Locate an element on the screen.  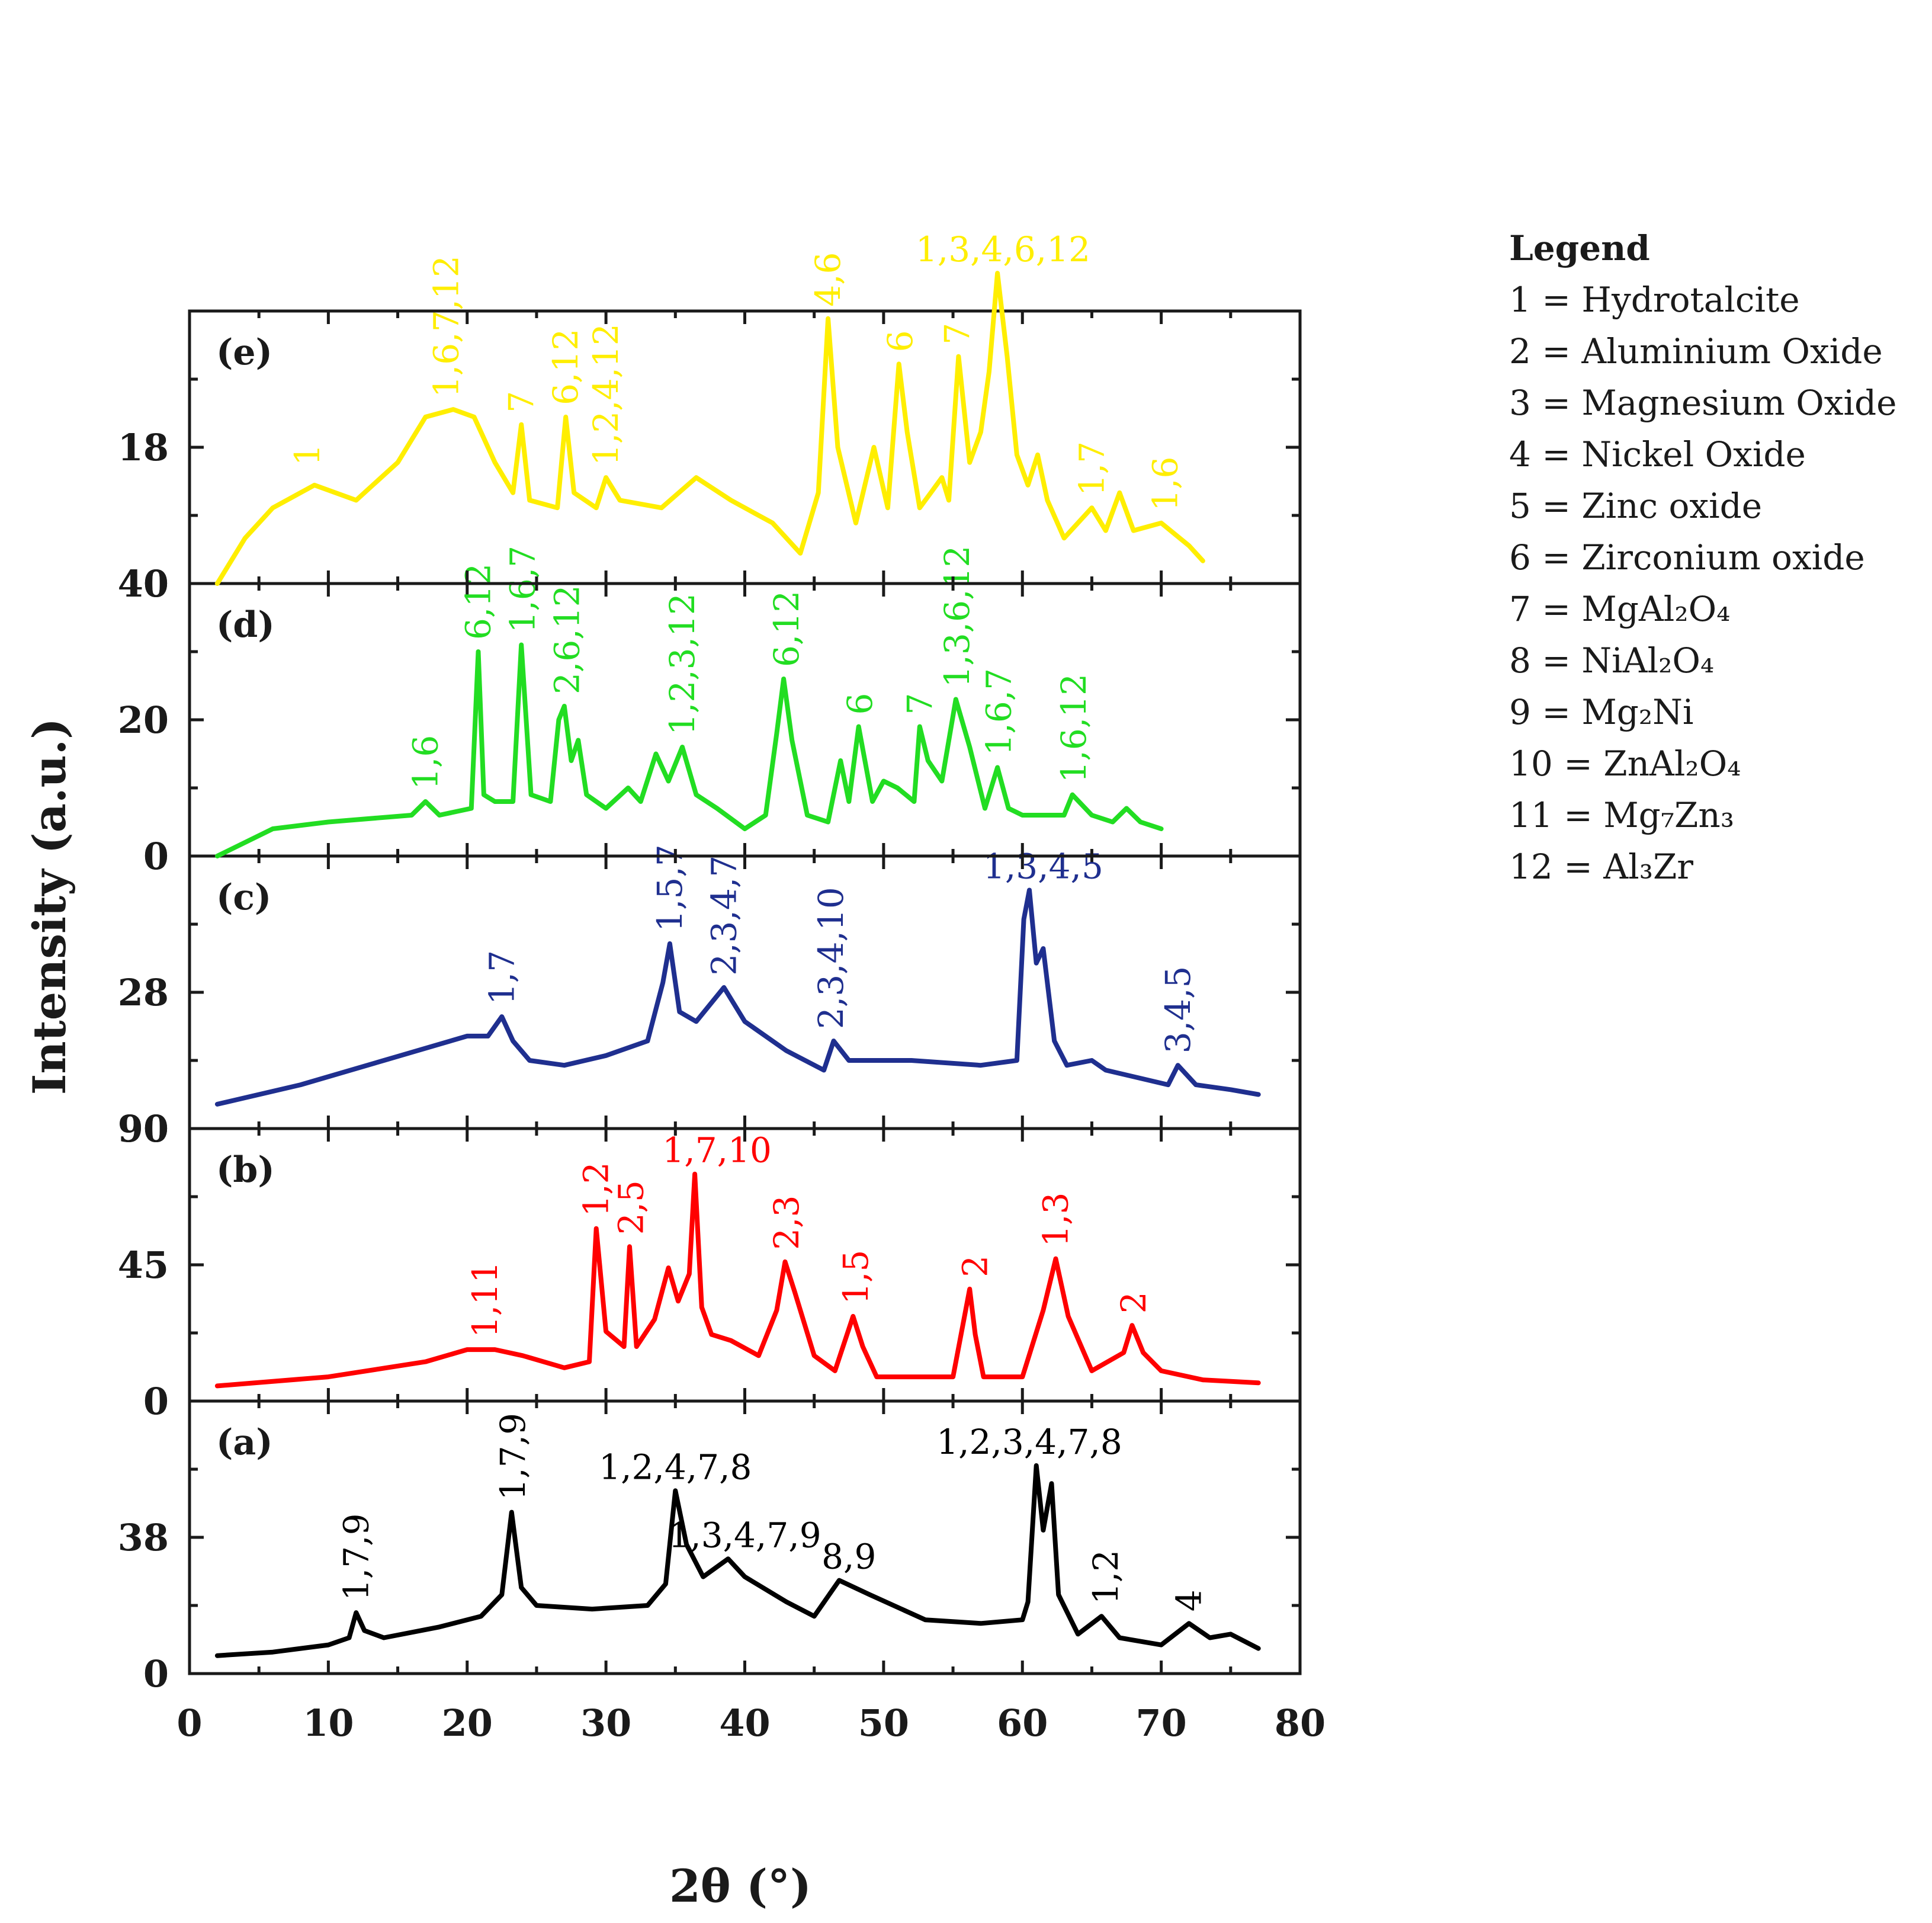
y-tick-label: 28 is located at coordinates (143, 992).